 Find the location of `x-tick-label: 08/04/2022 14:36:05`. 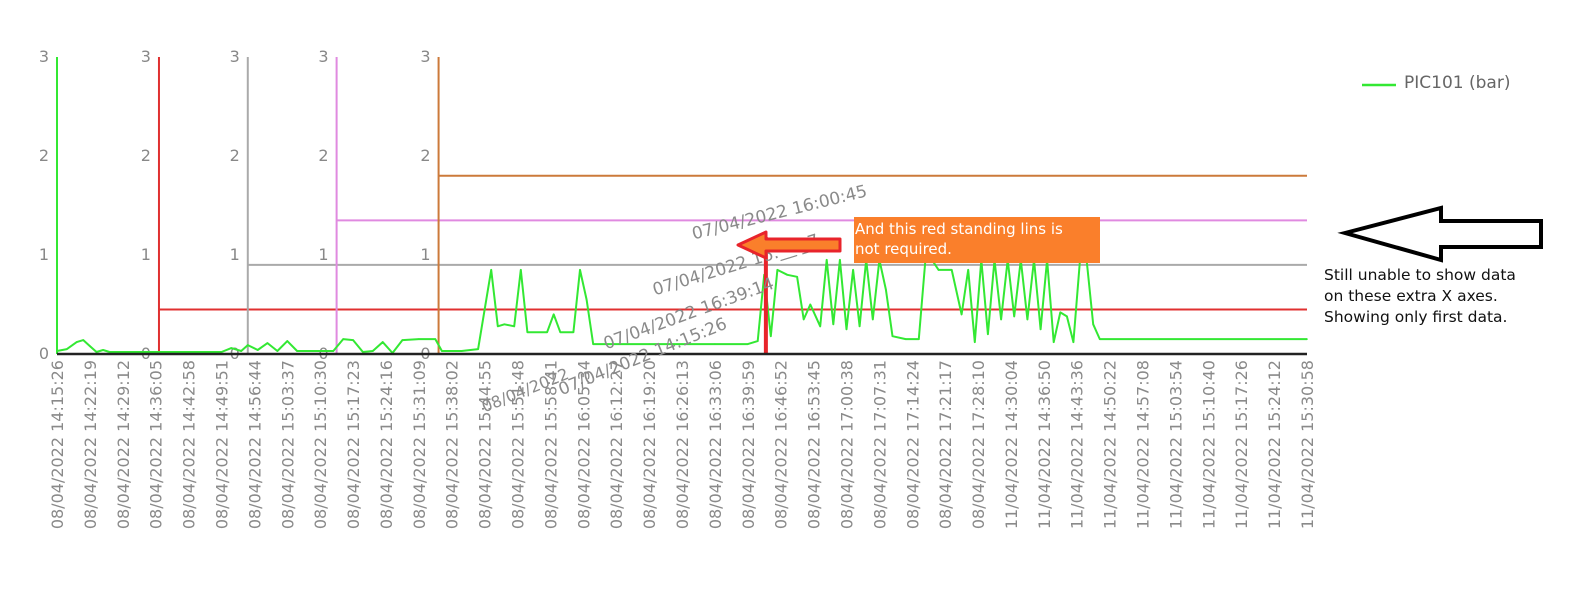

x-tick-label: 08/04/2022 14:36:05 is located at coordinates (156, 444).